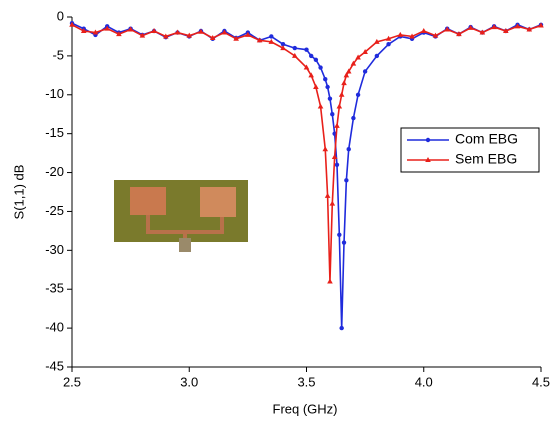 The width and height of the screenshot is (553, 423). I want to click on y-tick-label: -40, so click(54, 327).